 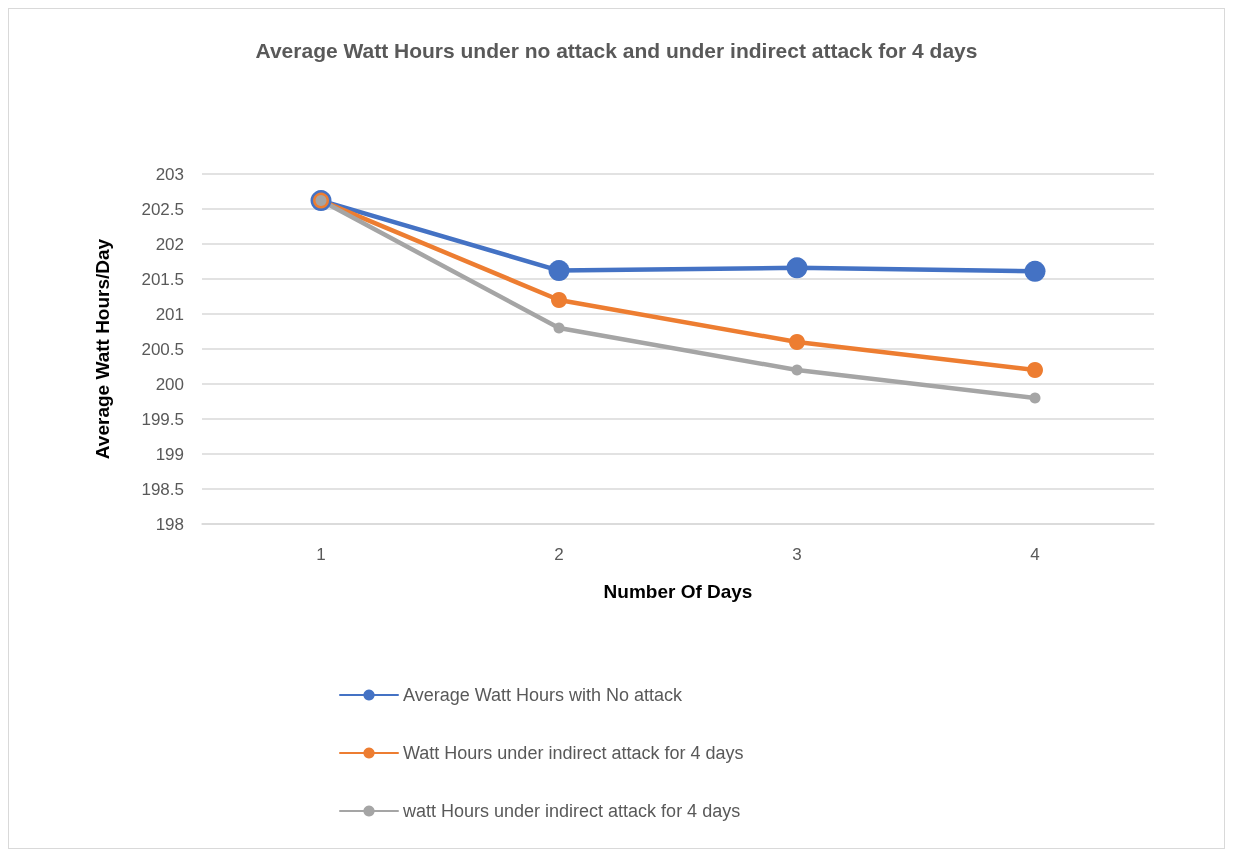 I want to click on legend-label: watt Hours under indirect attack for 4 days, so click(x=571, y=811).